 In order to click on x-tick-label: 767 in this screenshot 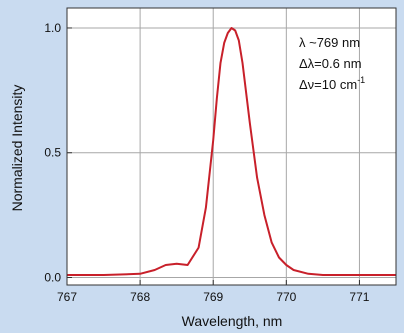, I will do `click(67, 297)`.